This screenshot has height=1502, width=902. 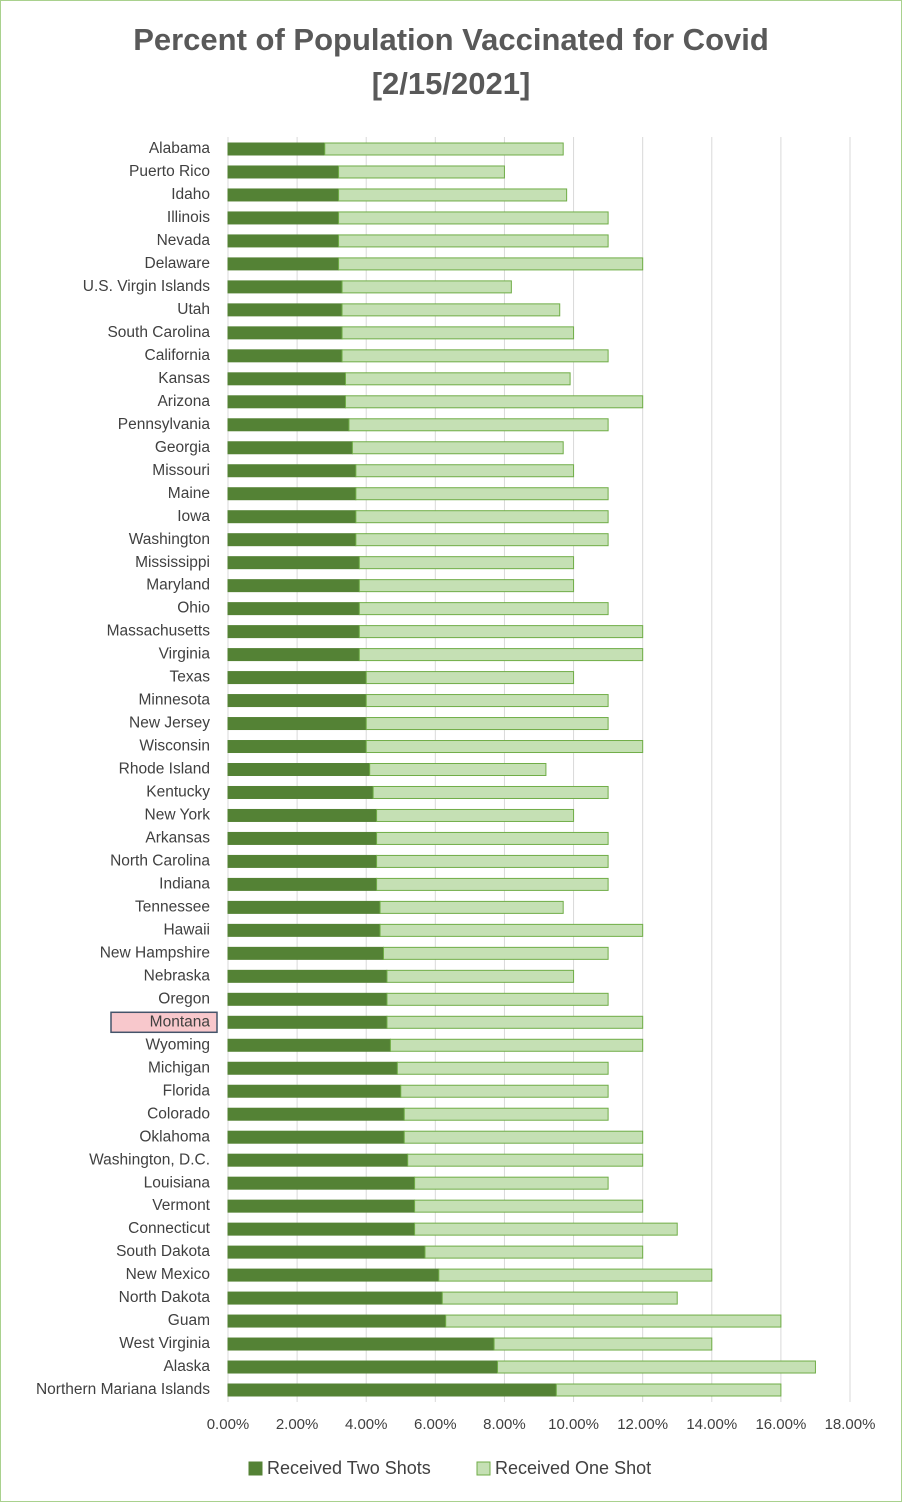 What do you see at coordinates (435, 1424) in the screenshot?
I see `x-tick-label: 6.00%` at bounding box center [435, 1424].